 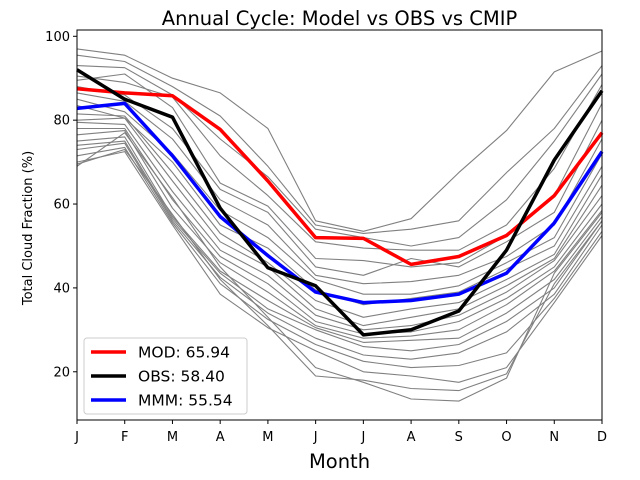 I want to click on y-axis-label: Total Cloud Fraction (%), so click(x=28, y=228).